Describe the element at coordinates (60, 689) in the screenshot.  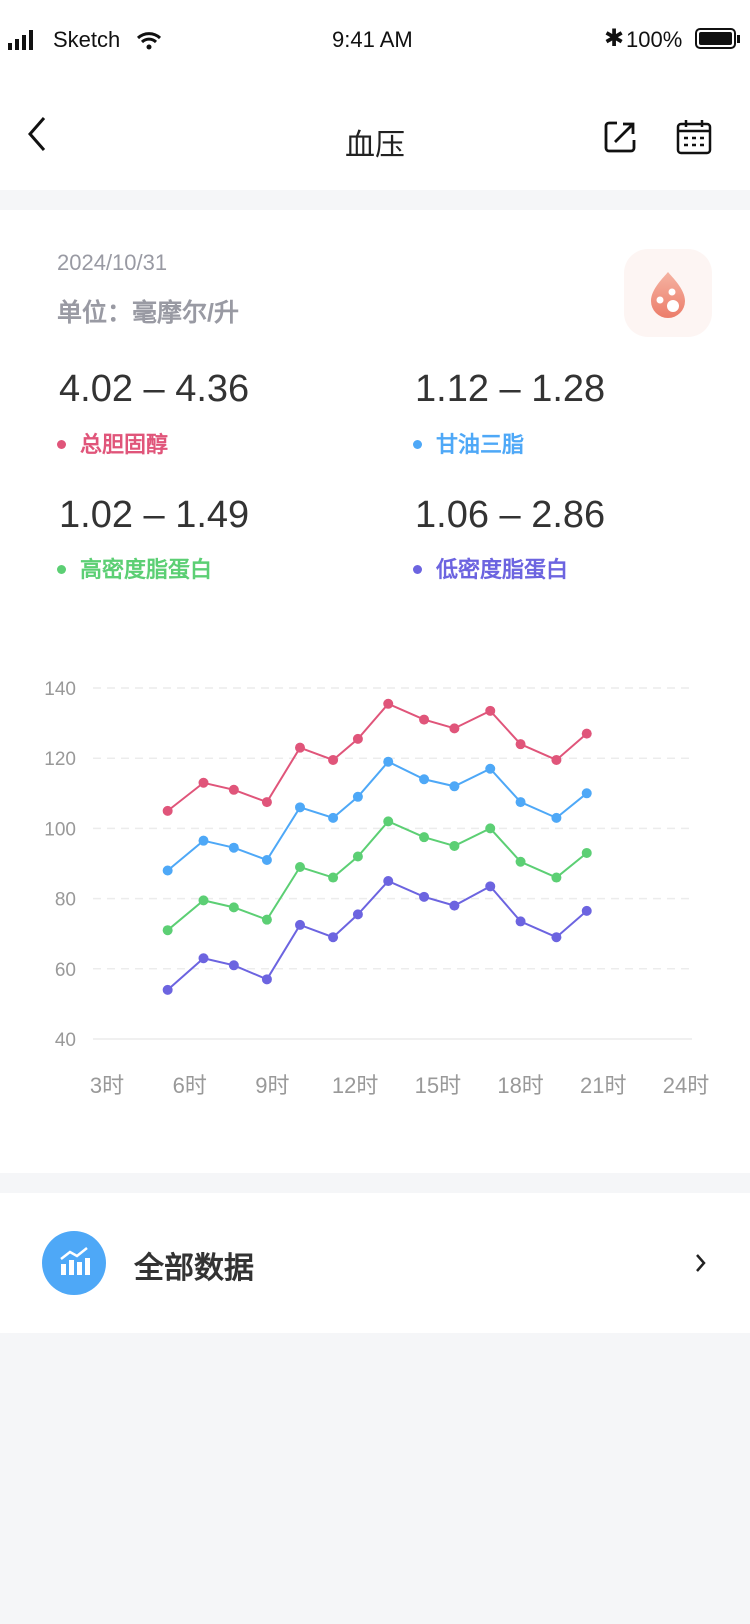
I see `y-tick-label: 140` at that location.